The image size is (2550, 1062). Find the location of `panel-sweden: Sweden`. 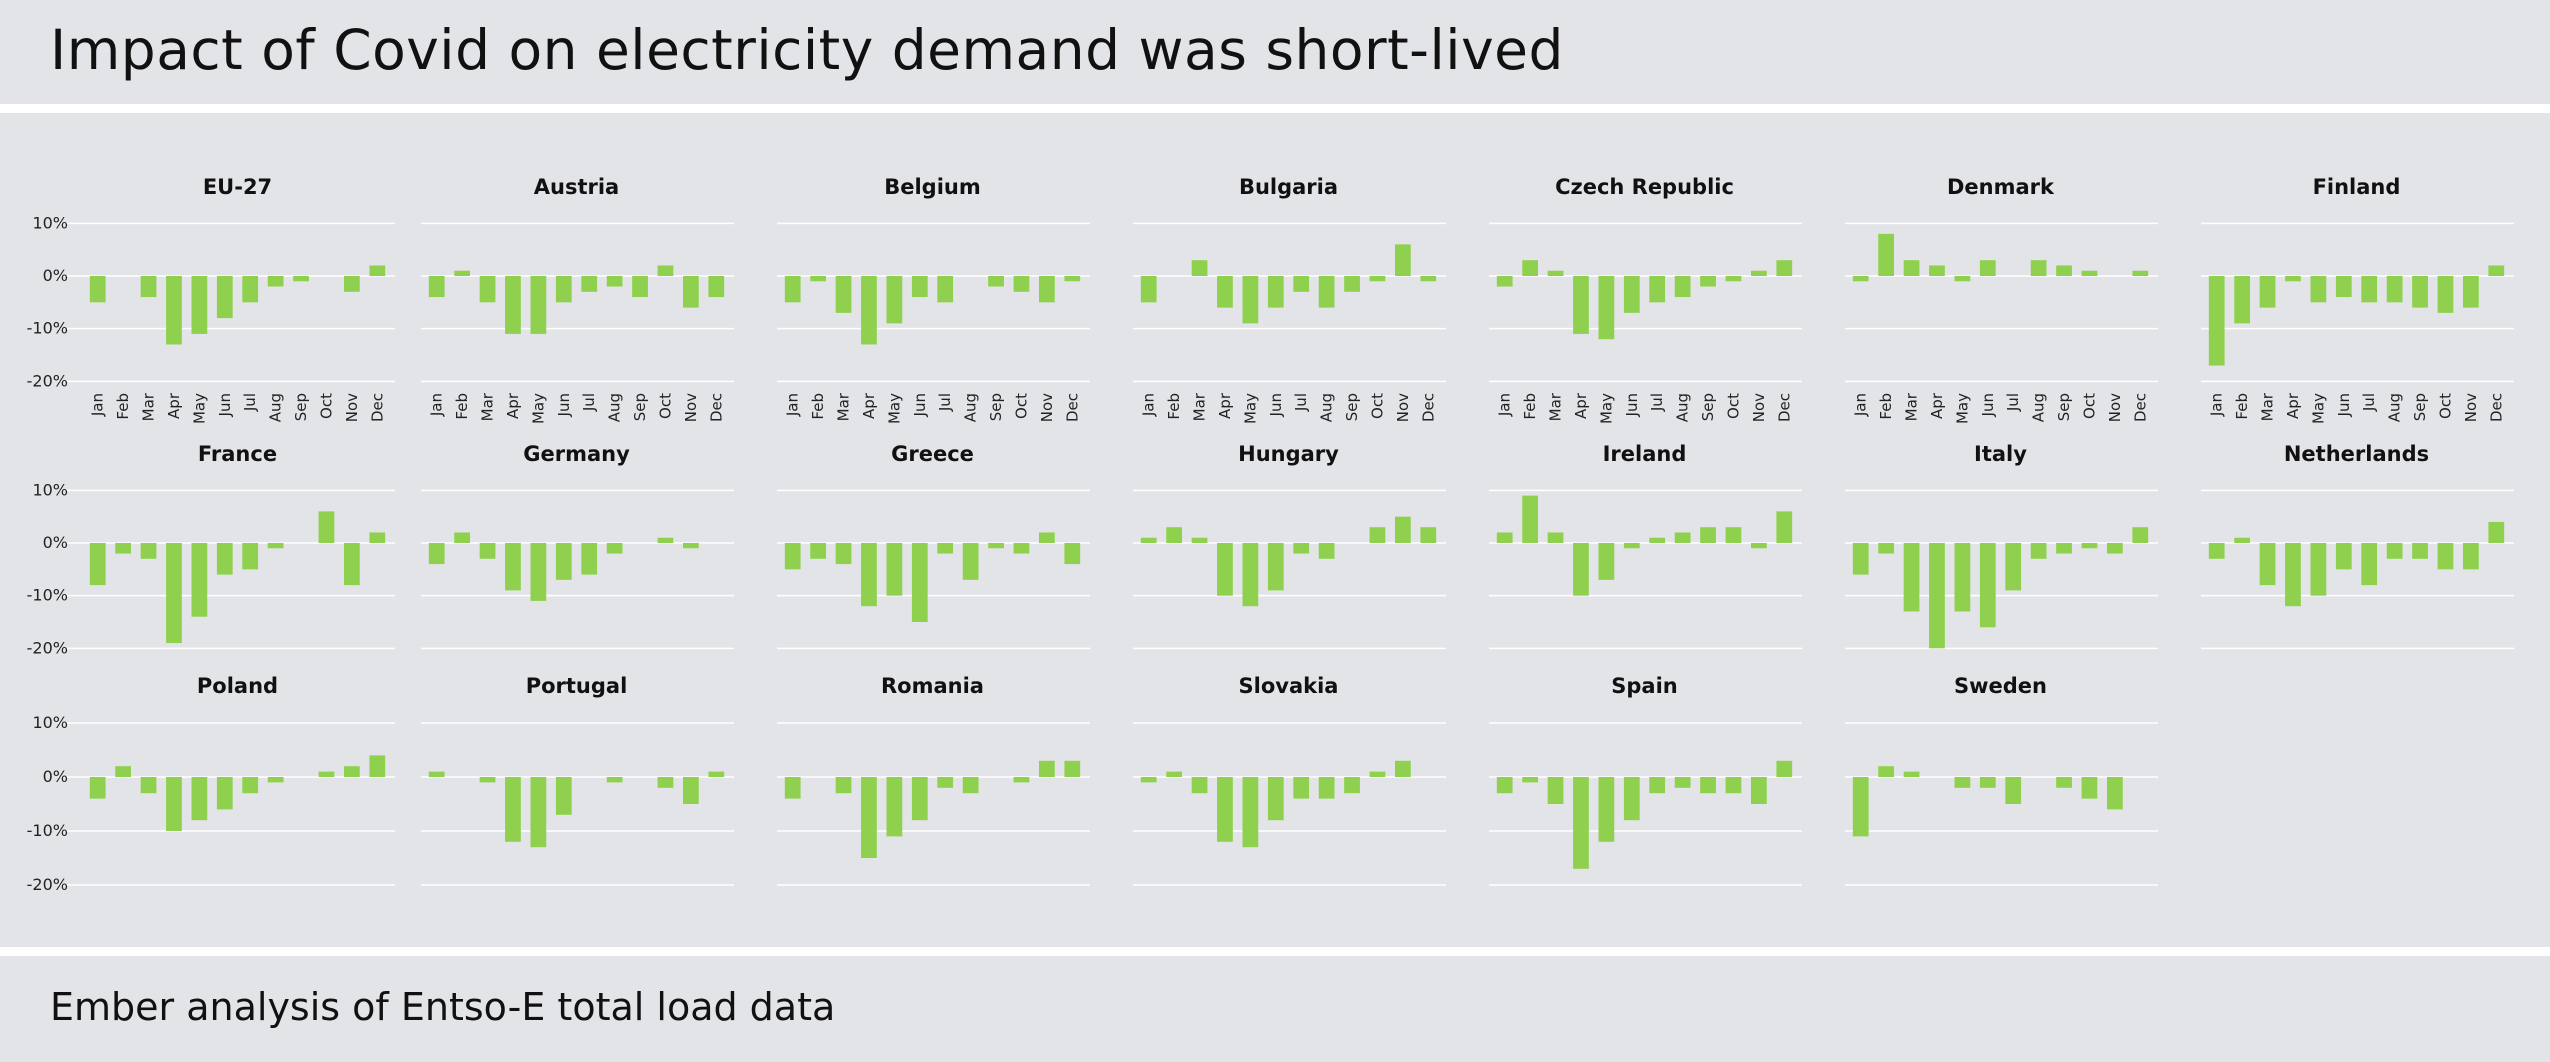

panel-sweden: Sweden is located at coordinates (2001, 780).